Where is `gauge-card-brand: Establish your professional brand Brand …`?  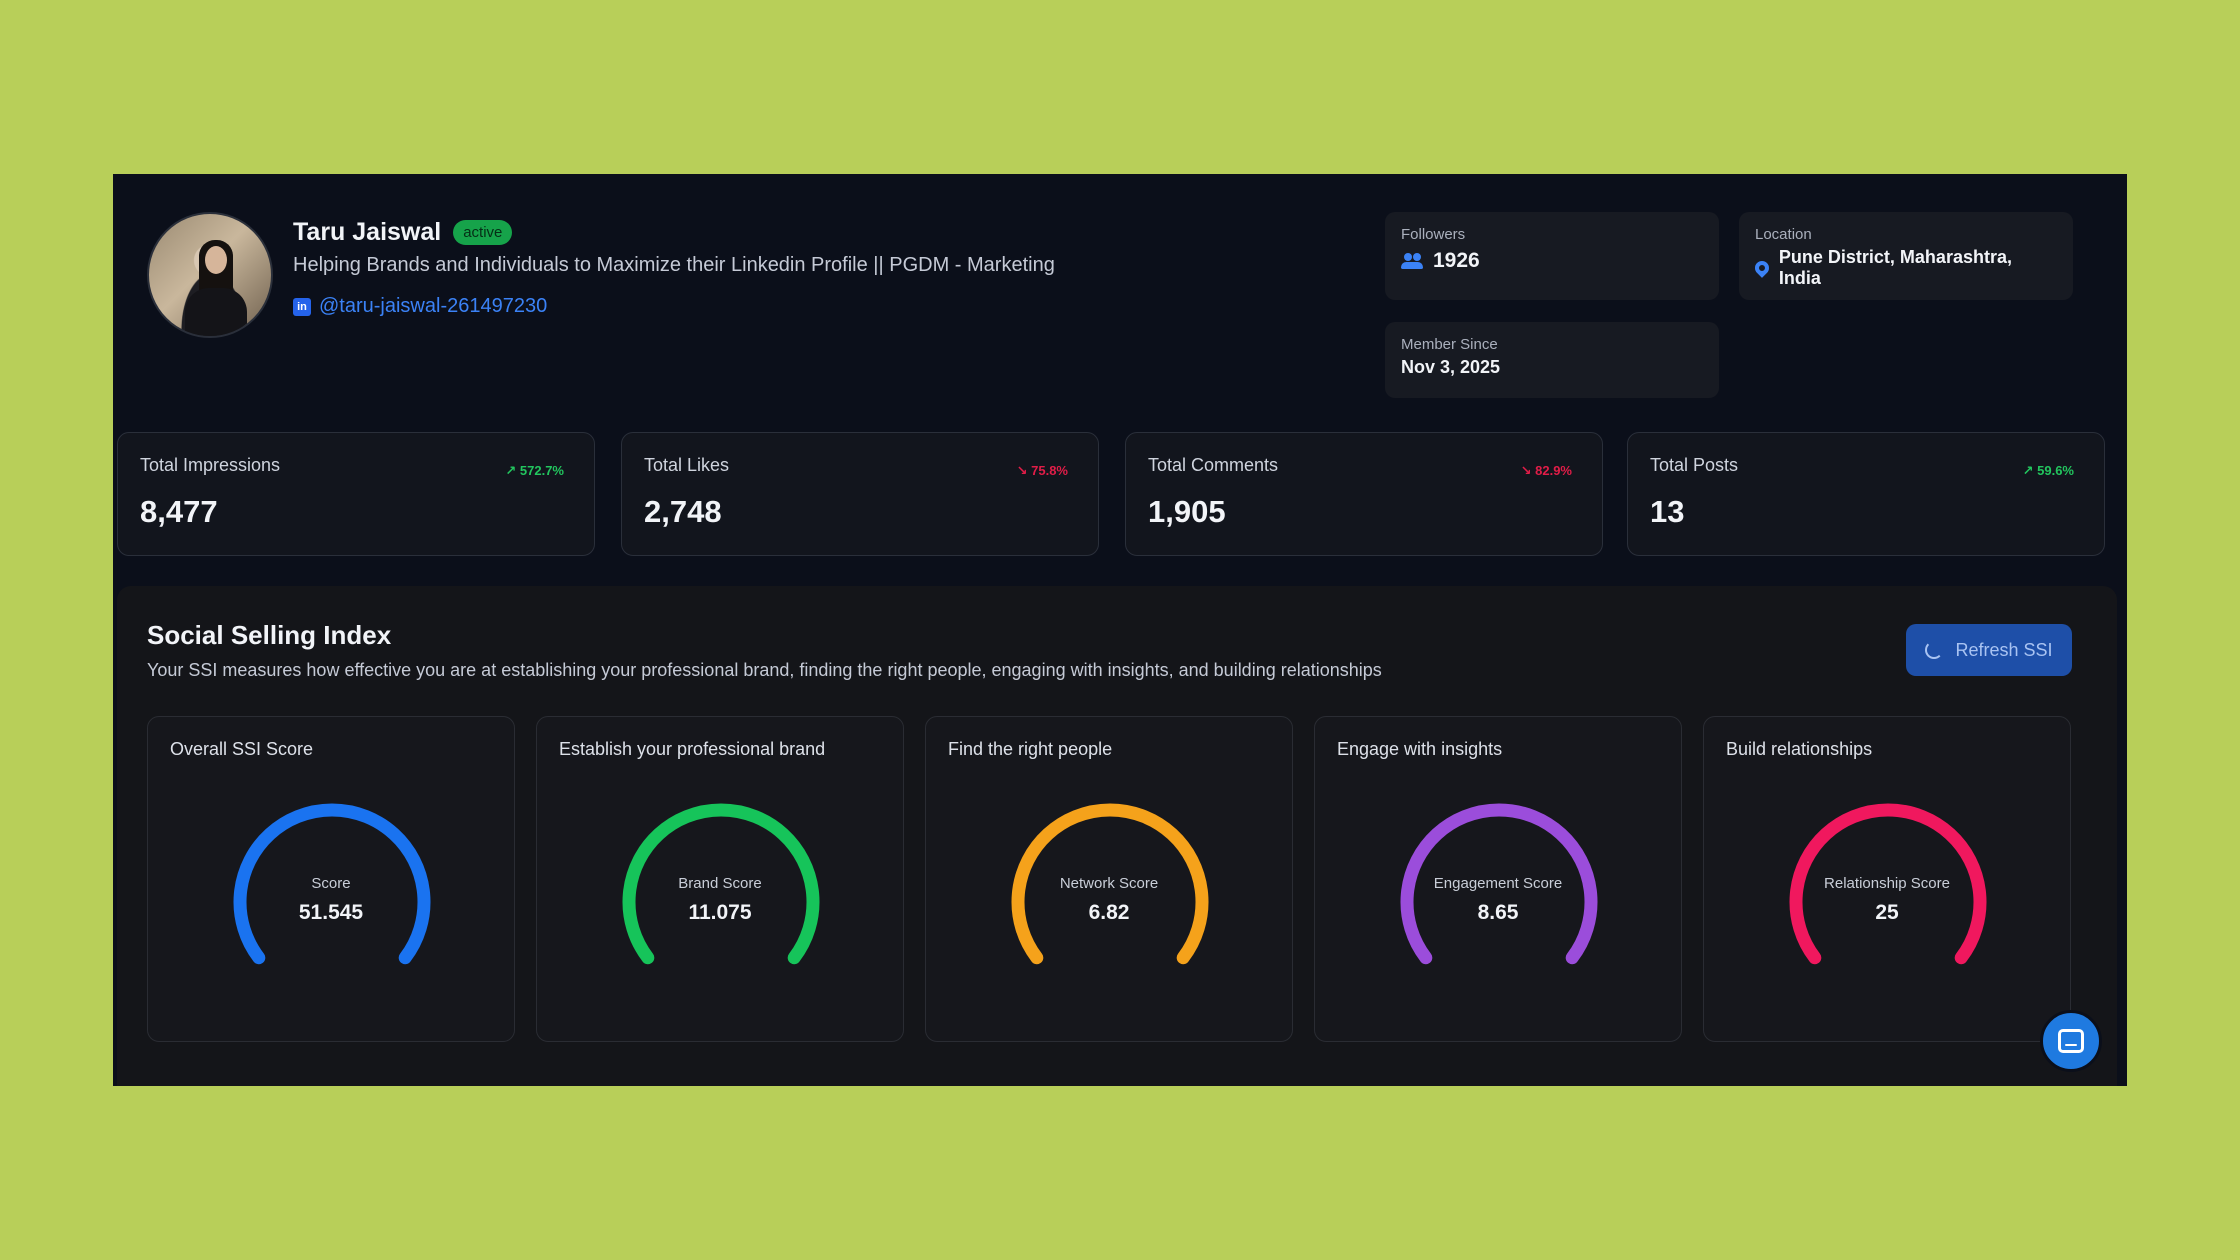 gauge-card-brand: Establish your professional brand Brand … is located at coordinates (720, 879).